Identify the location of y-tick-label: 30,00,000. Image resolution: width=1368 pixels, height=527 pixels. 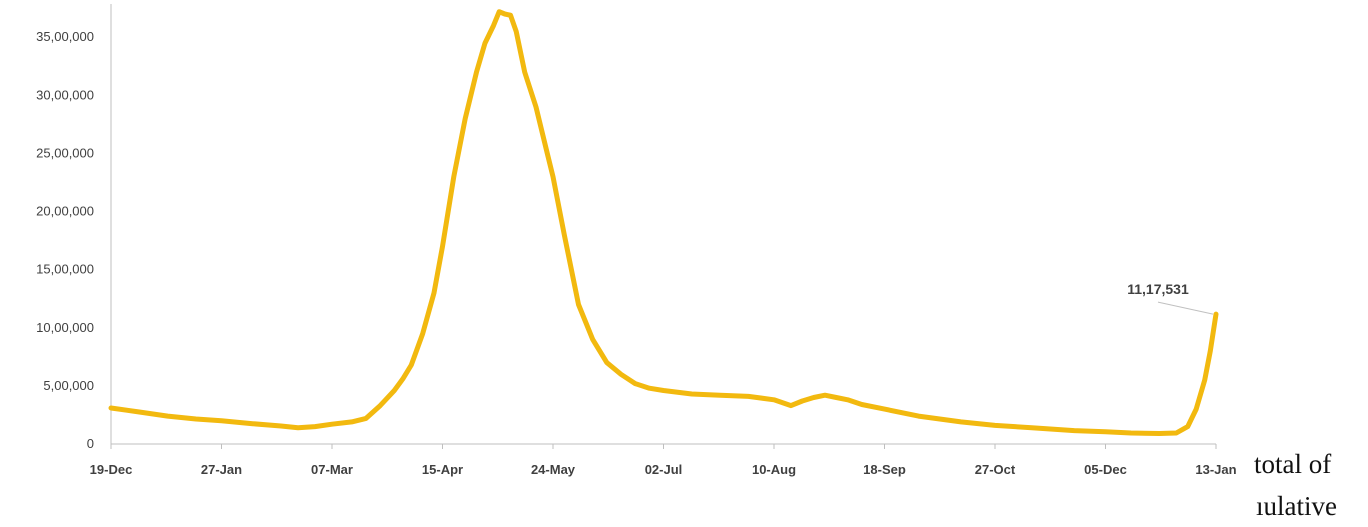
(65, 94).